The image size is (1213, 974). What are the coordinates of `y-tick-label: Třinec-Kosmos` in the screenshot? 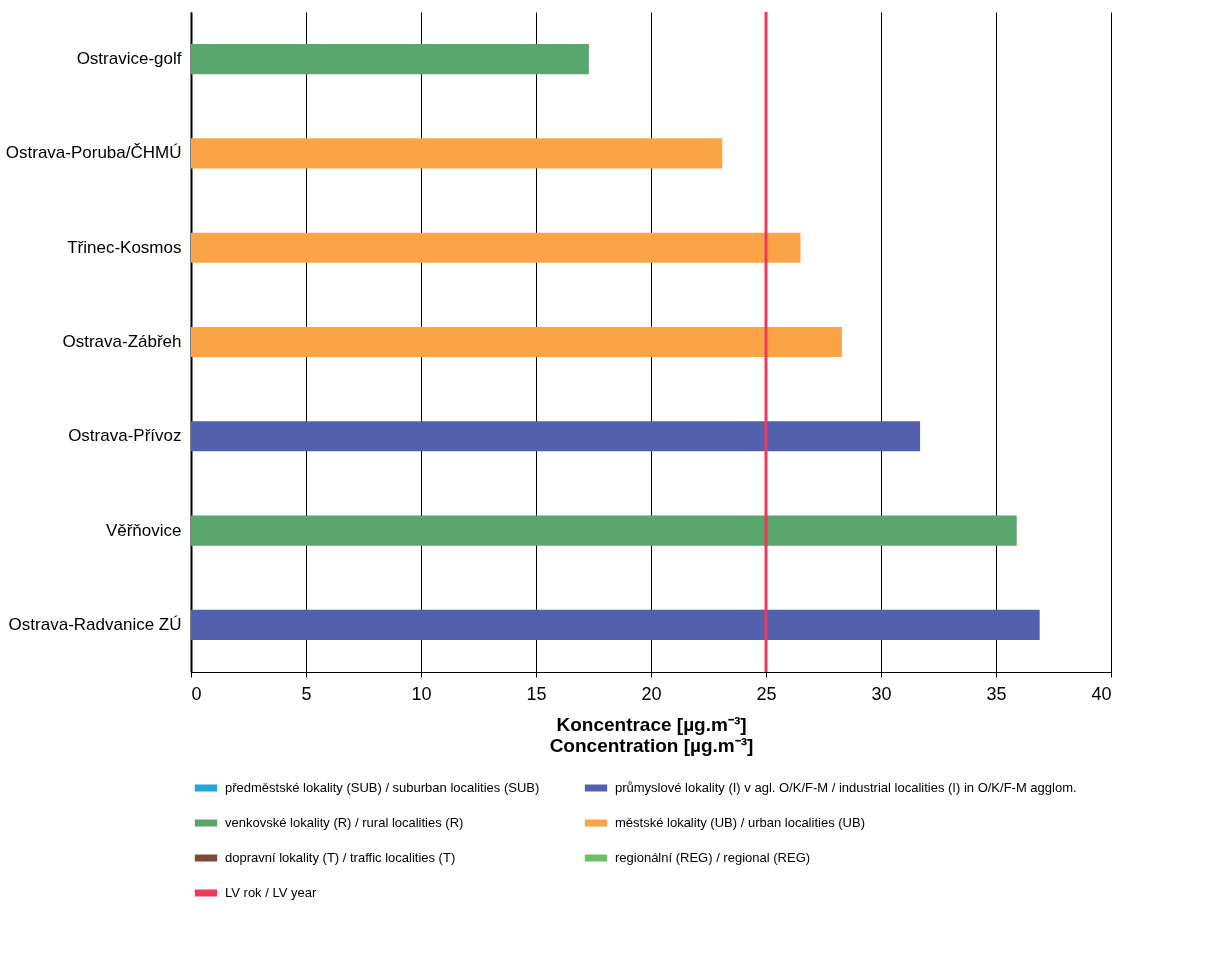 It's located at (124, 247).